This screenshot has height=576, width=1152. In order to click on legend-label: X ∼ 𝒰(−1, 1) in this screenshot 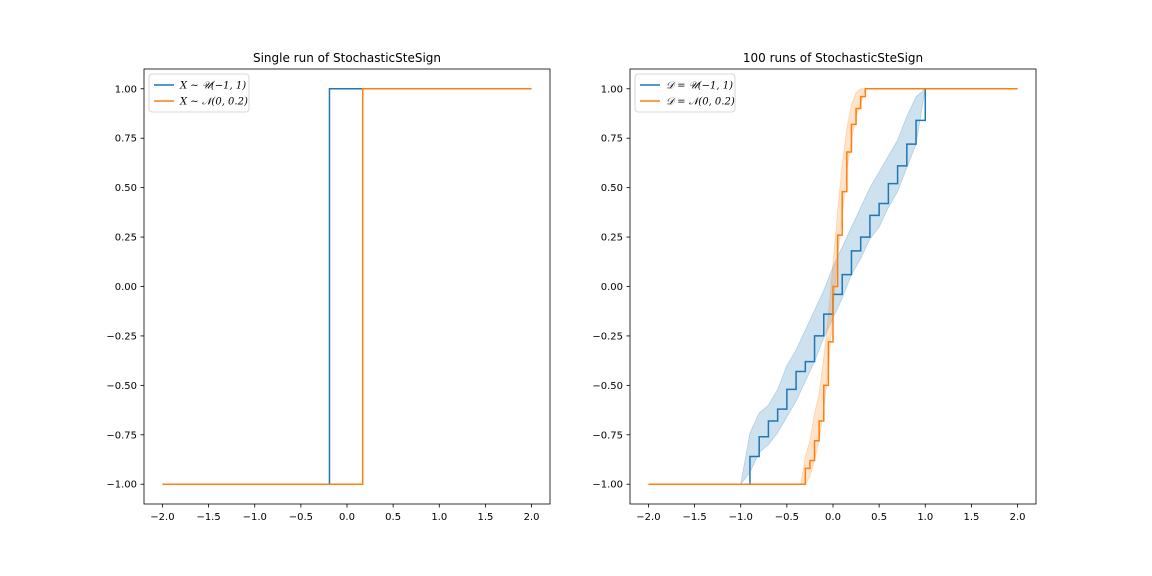, I will do `click(212, 86)`.